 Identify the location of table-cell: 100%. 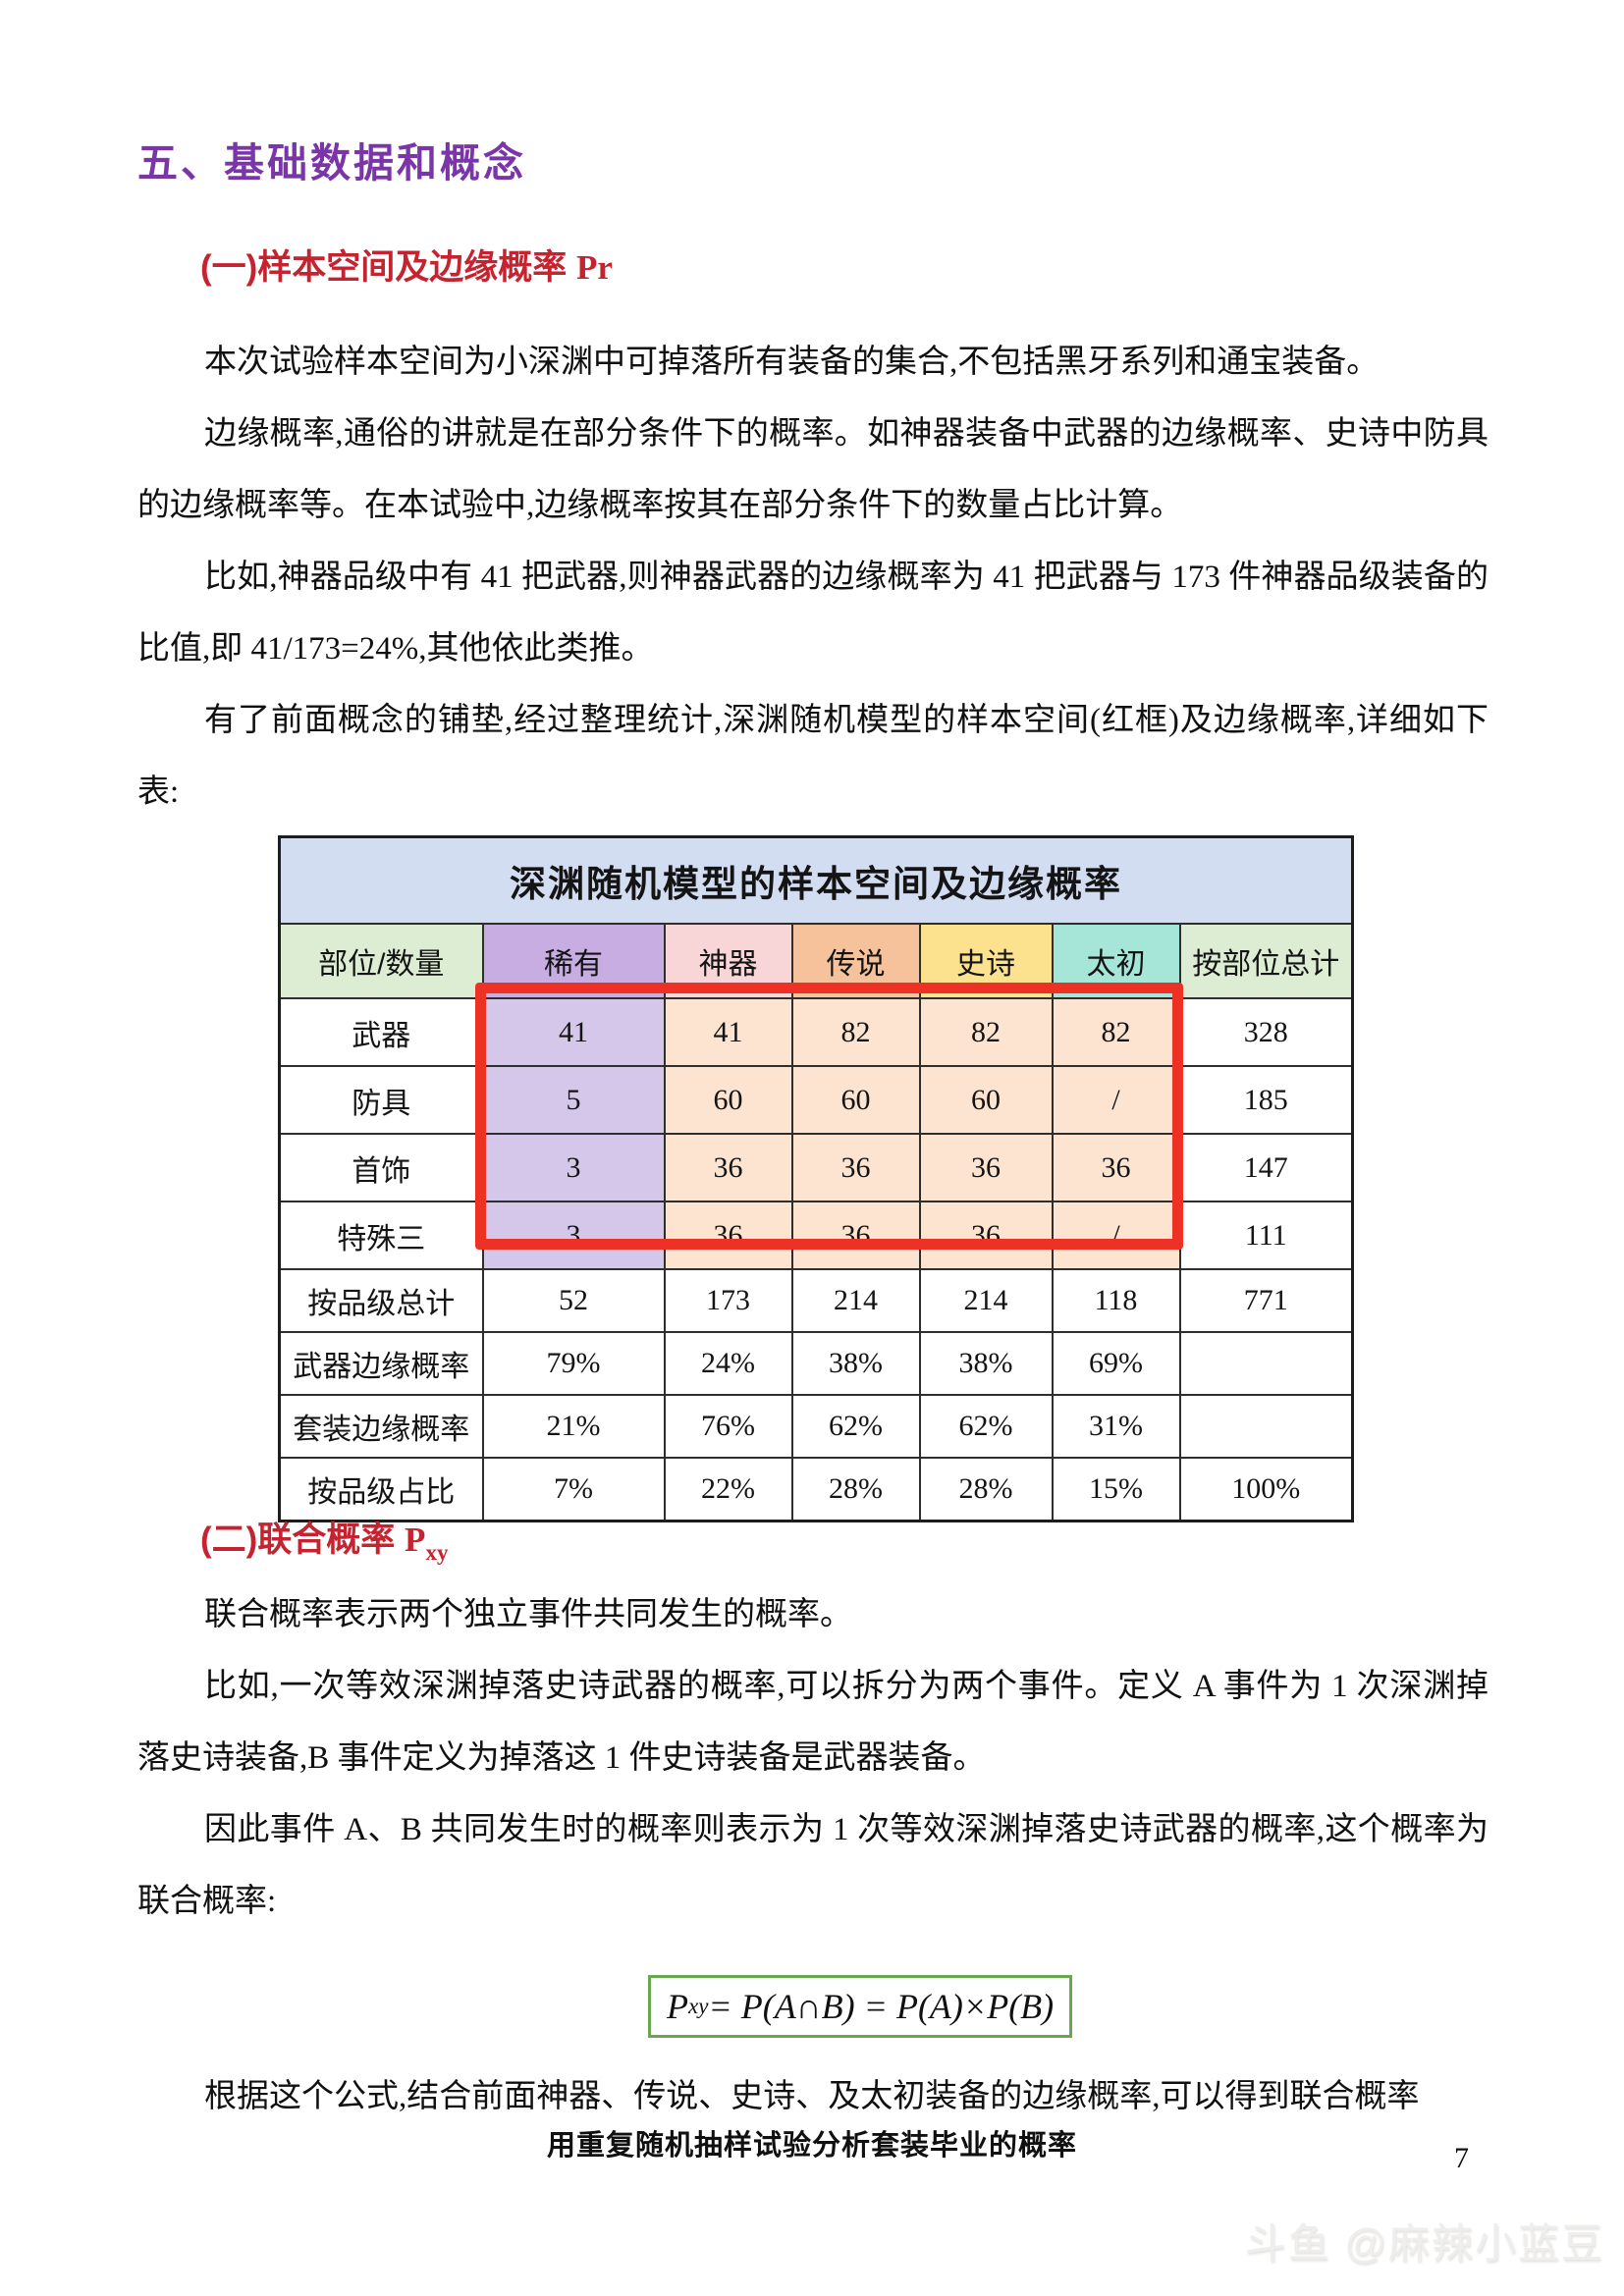
(1266, 1489).